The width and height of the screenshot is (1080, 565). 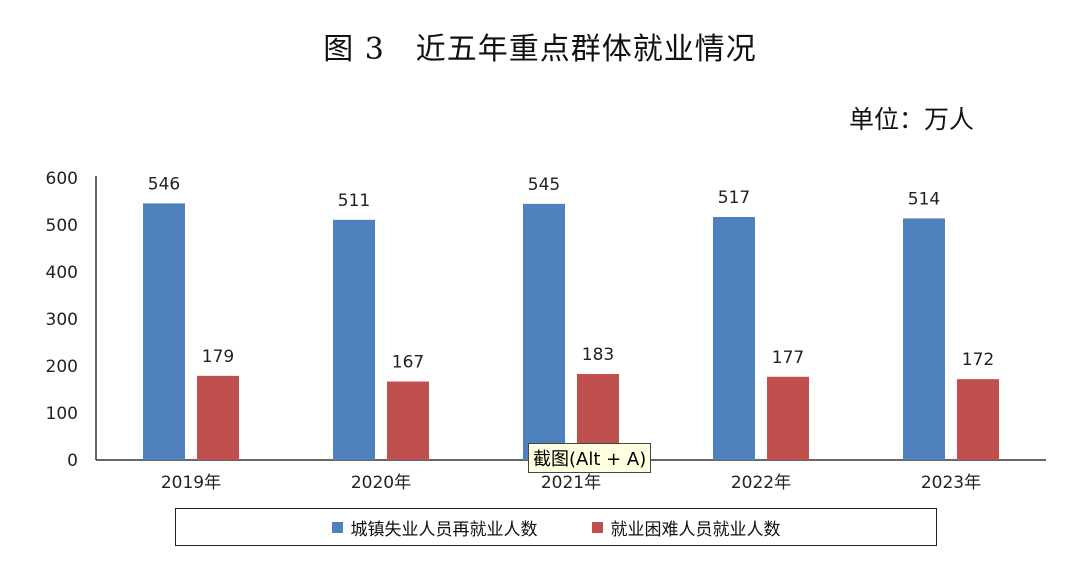 I want to click on data-label: 514, so click(x=924, y=199).